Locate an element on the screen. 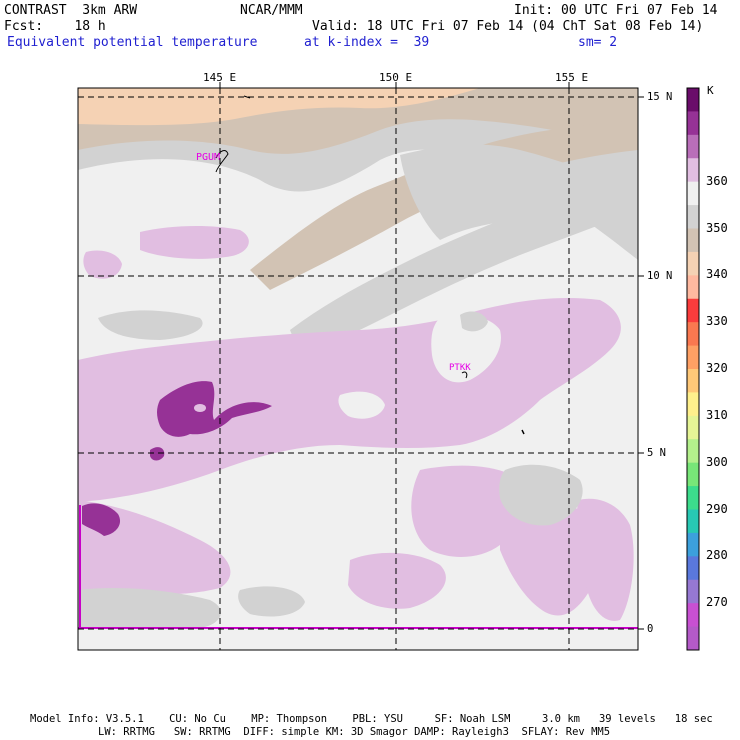 This screenshot has width=740, height=740. lon-label-155e: 155 E is located at coordinates (572, 77).